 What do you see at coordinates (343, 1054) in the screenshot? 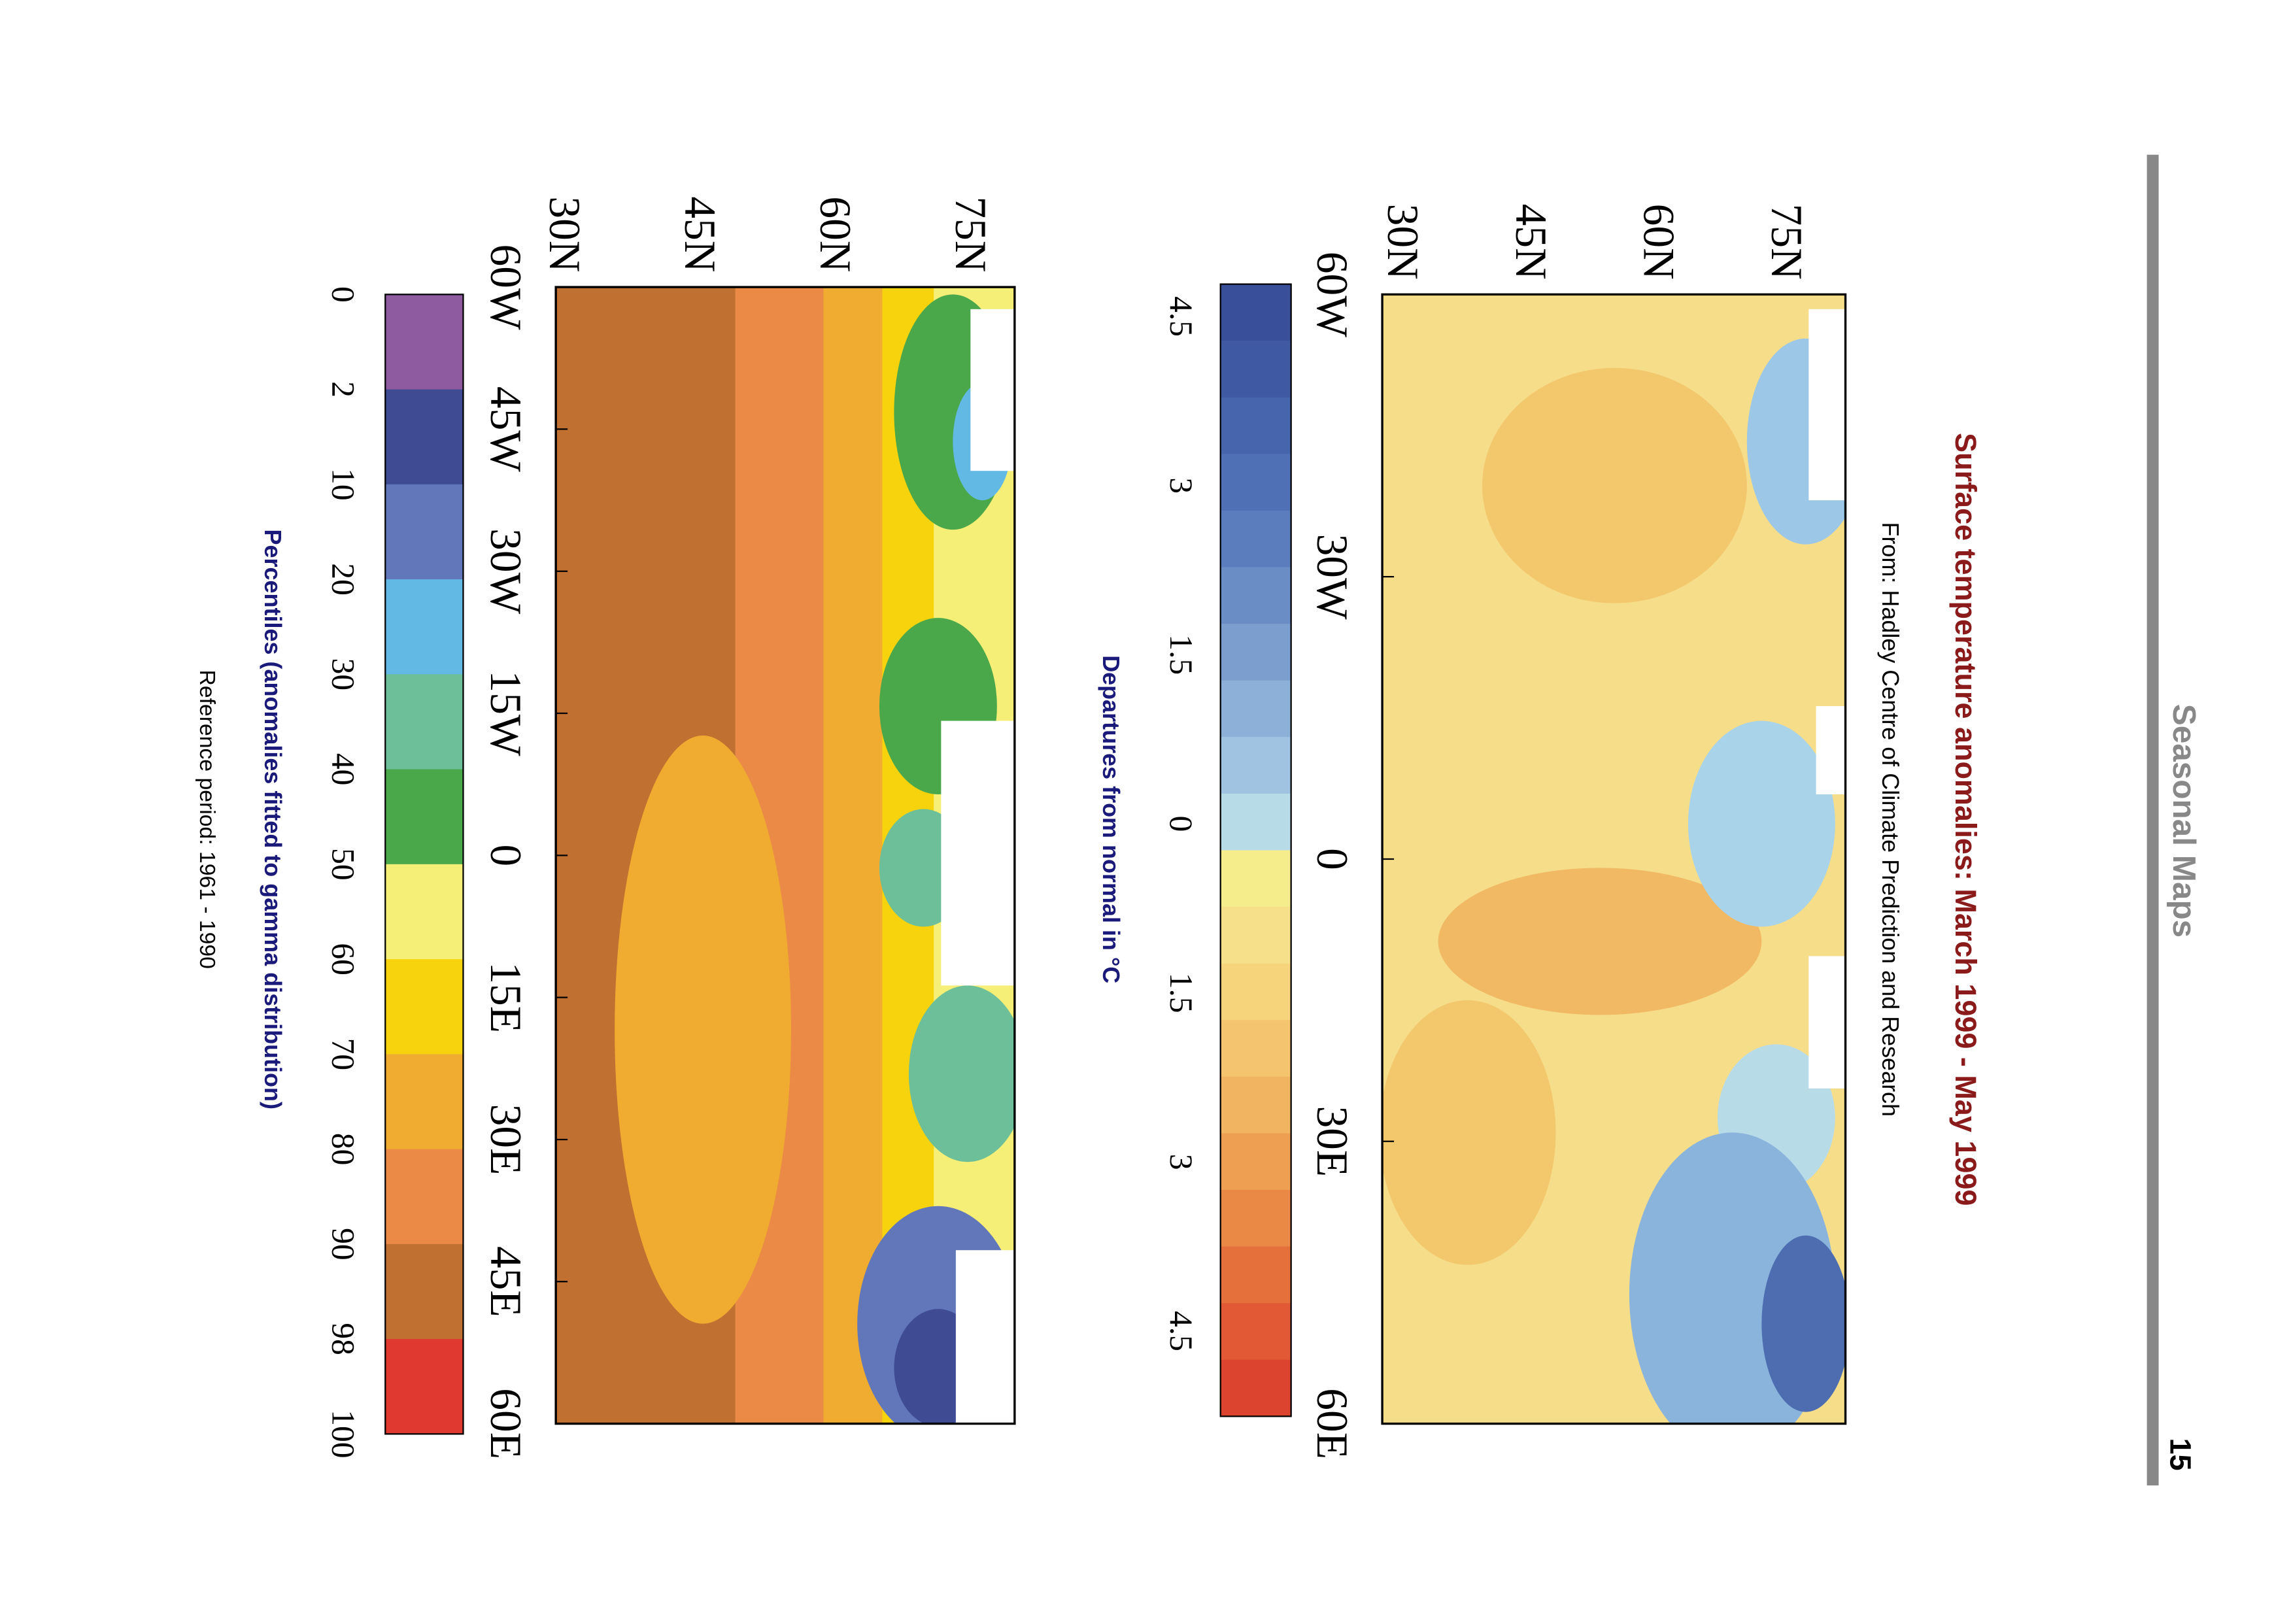
I see `colorbar-label: 70` at bounding box center [343, 1054].